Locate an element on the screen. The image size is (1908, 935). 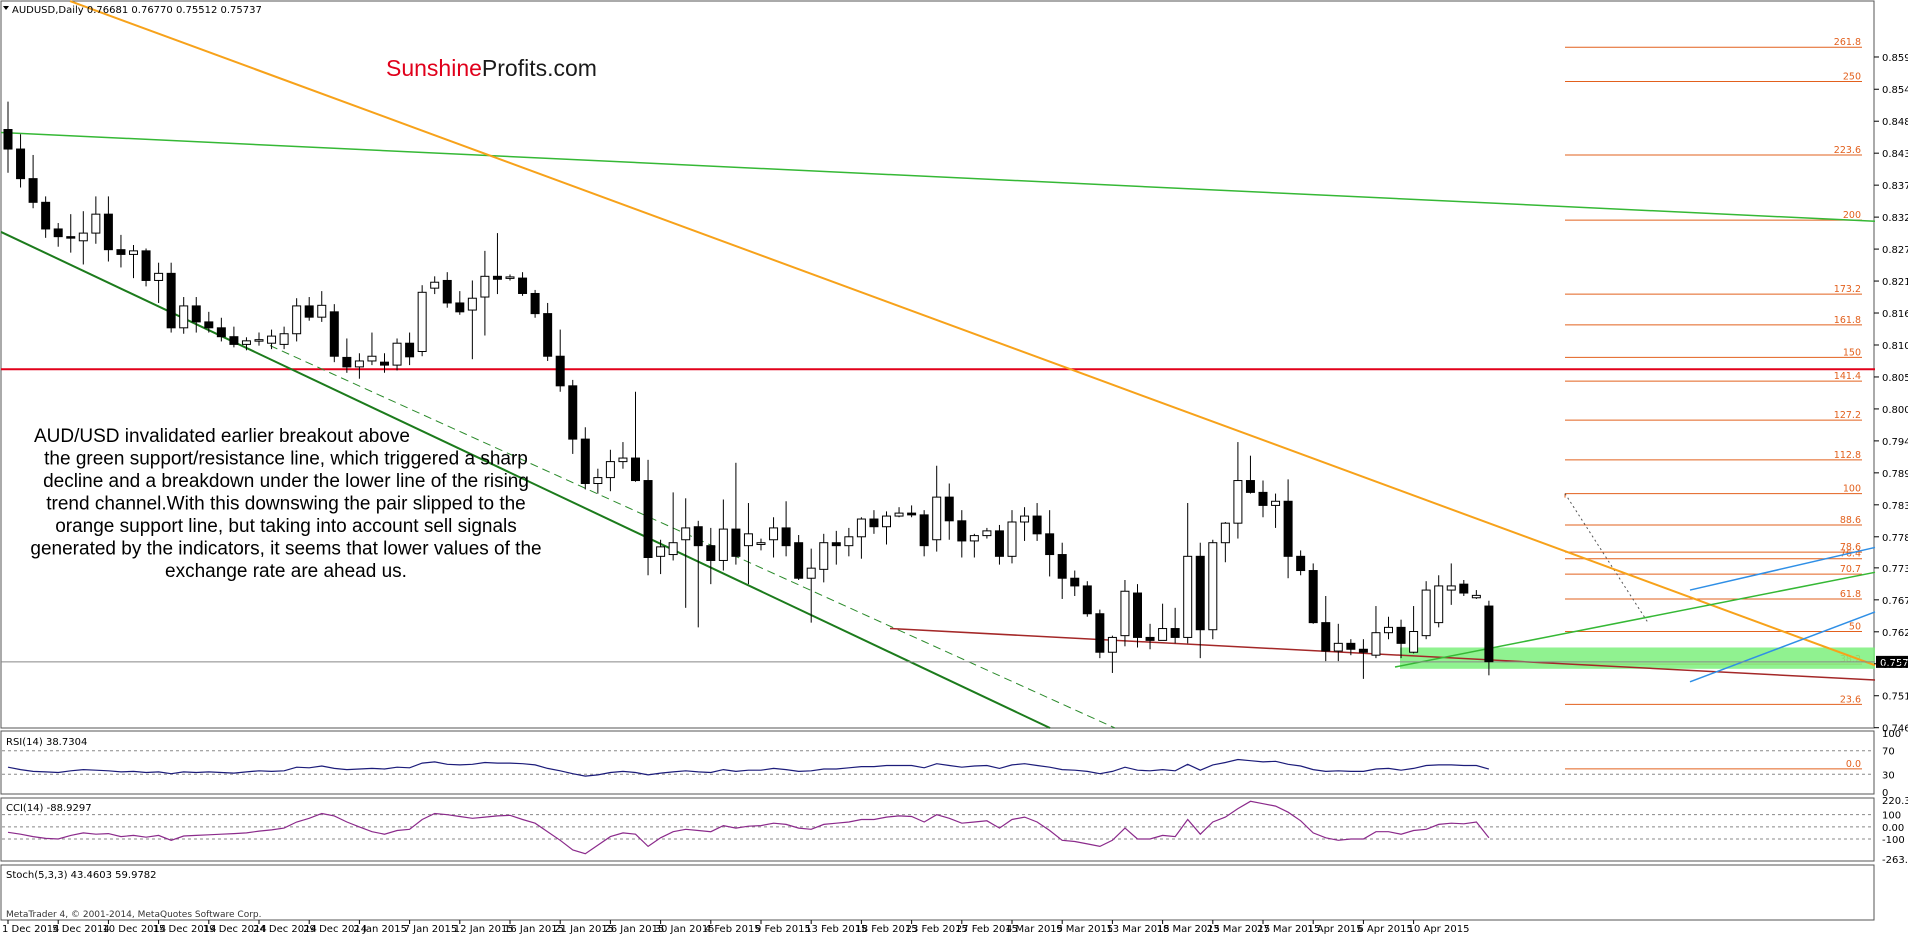
date-tick-label: 10 Dec 2014 is located at coordinates (134, 929).